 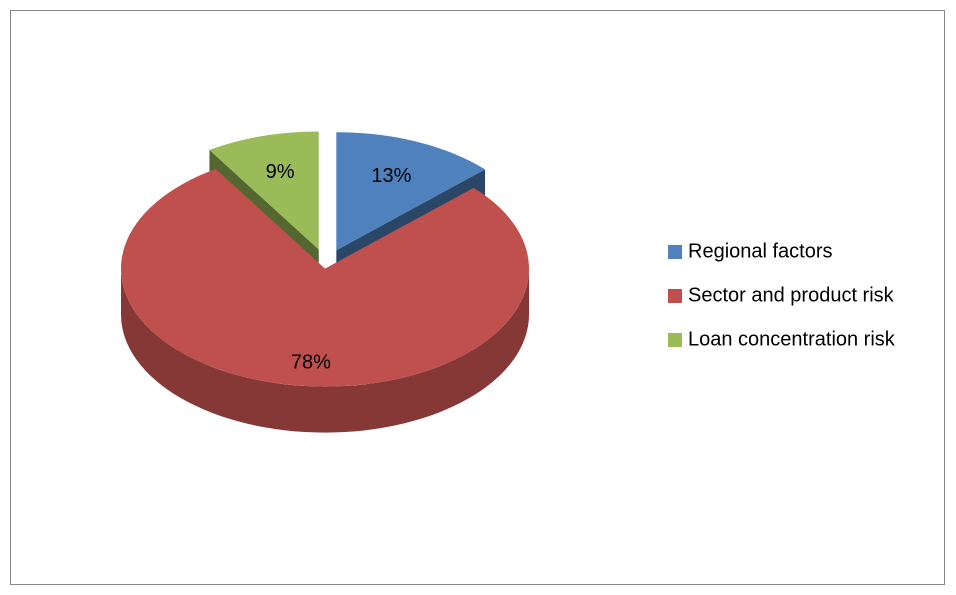 What do you see at coordinates (791, 295) in the screenshot?
I see `legend-label: Sector and product risk` at bounding box center [791, 295].